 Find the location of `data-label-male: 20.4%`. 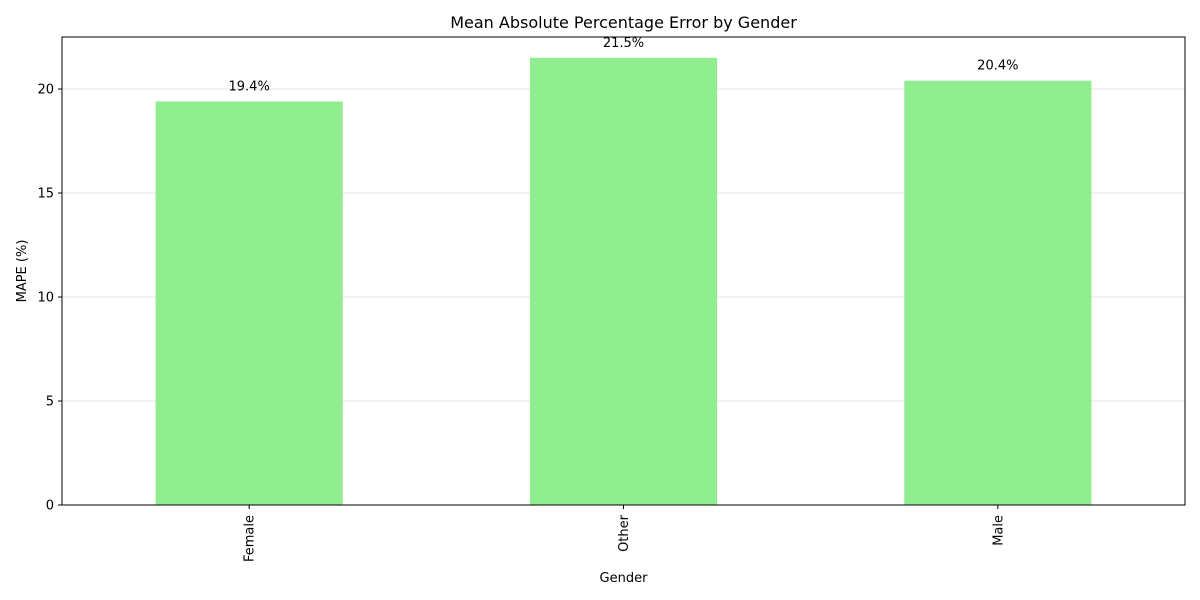

data-label-male: 20.4% is located at coordinates (997, 66).